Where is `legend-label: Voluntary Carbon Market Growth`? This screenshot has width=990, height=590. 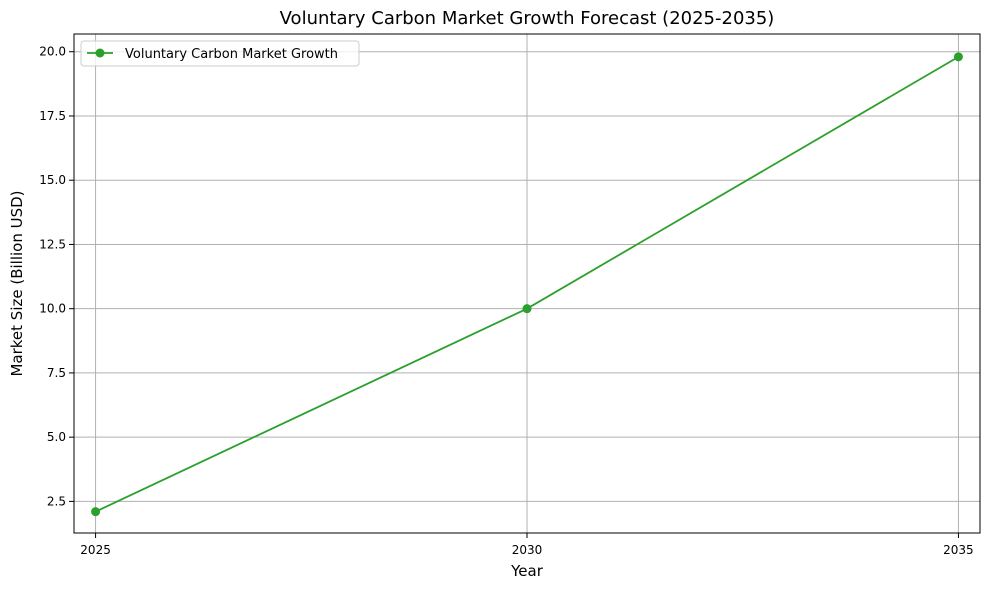 legend-label: Voluntary Carbon Market Growth is located at coordinates (231, 54).